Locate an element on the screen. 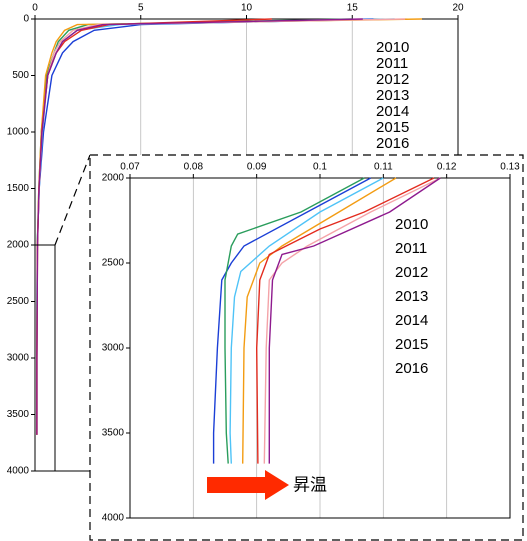 The width and height of the screenshot is (527, 541). annotation: 昇温 is located at coordinates (310, 484).